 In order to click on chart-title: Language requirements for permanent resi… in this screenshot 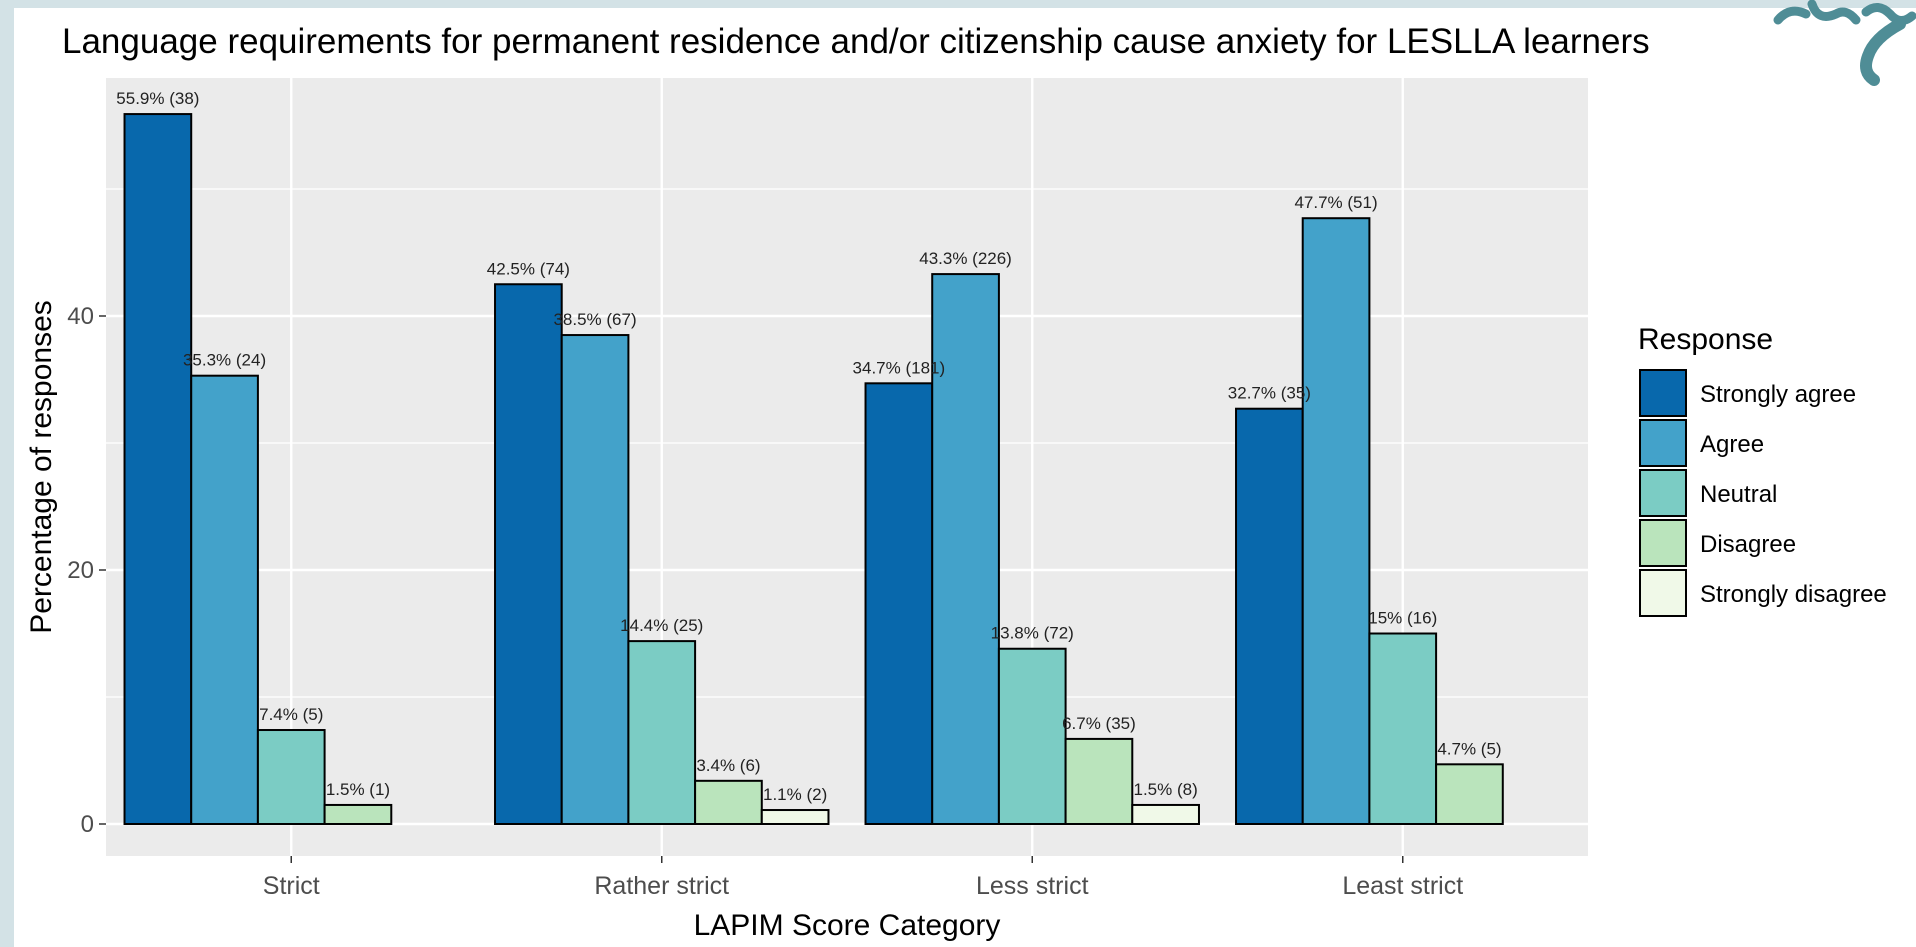, I will do `click(856, 41)`.